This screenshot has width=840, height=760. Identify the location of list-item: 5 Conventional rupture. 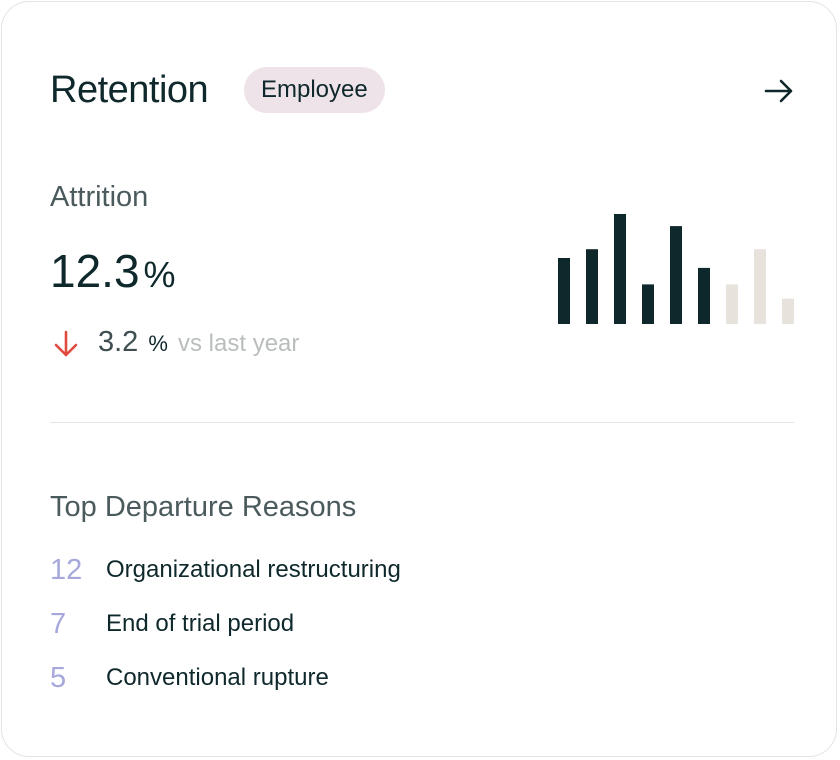
(330, 678).